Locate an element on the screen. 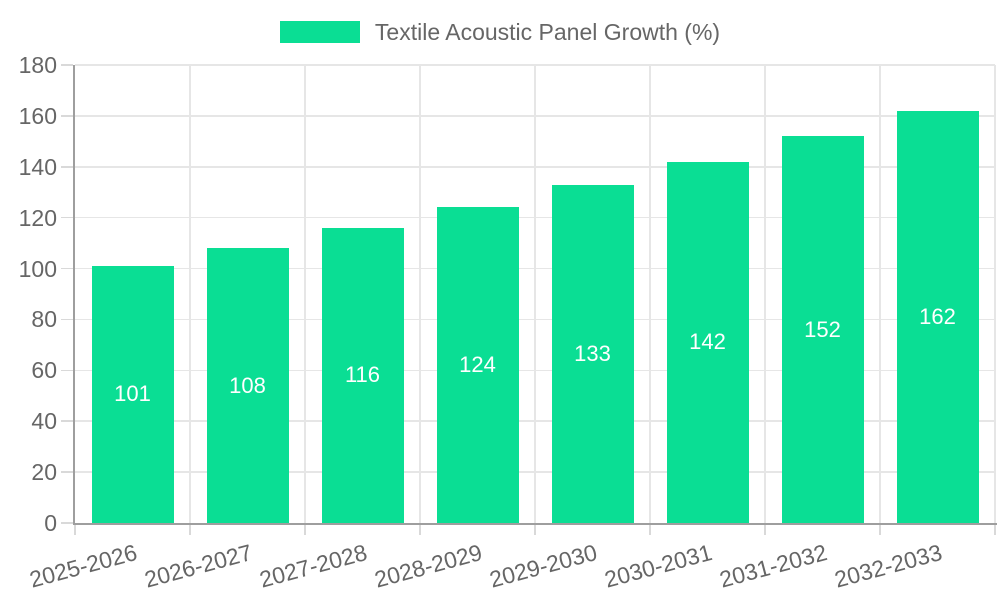  y-axis-label: 20 is located at coordinates (44, 472).